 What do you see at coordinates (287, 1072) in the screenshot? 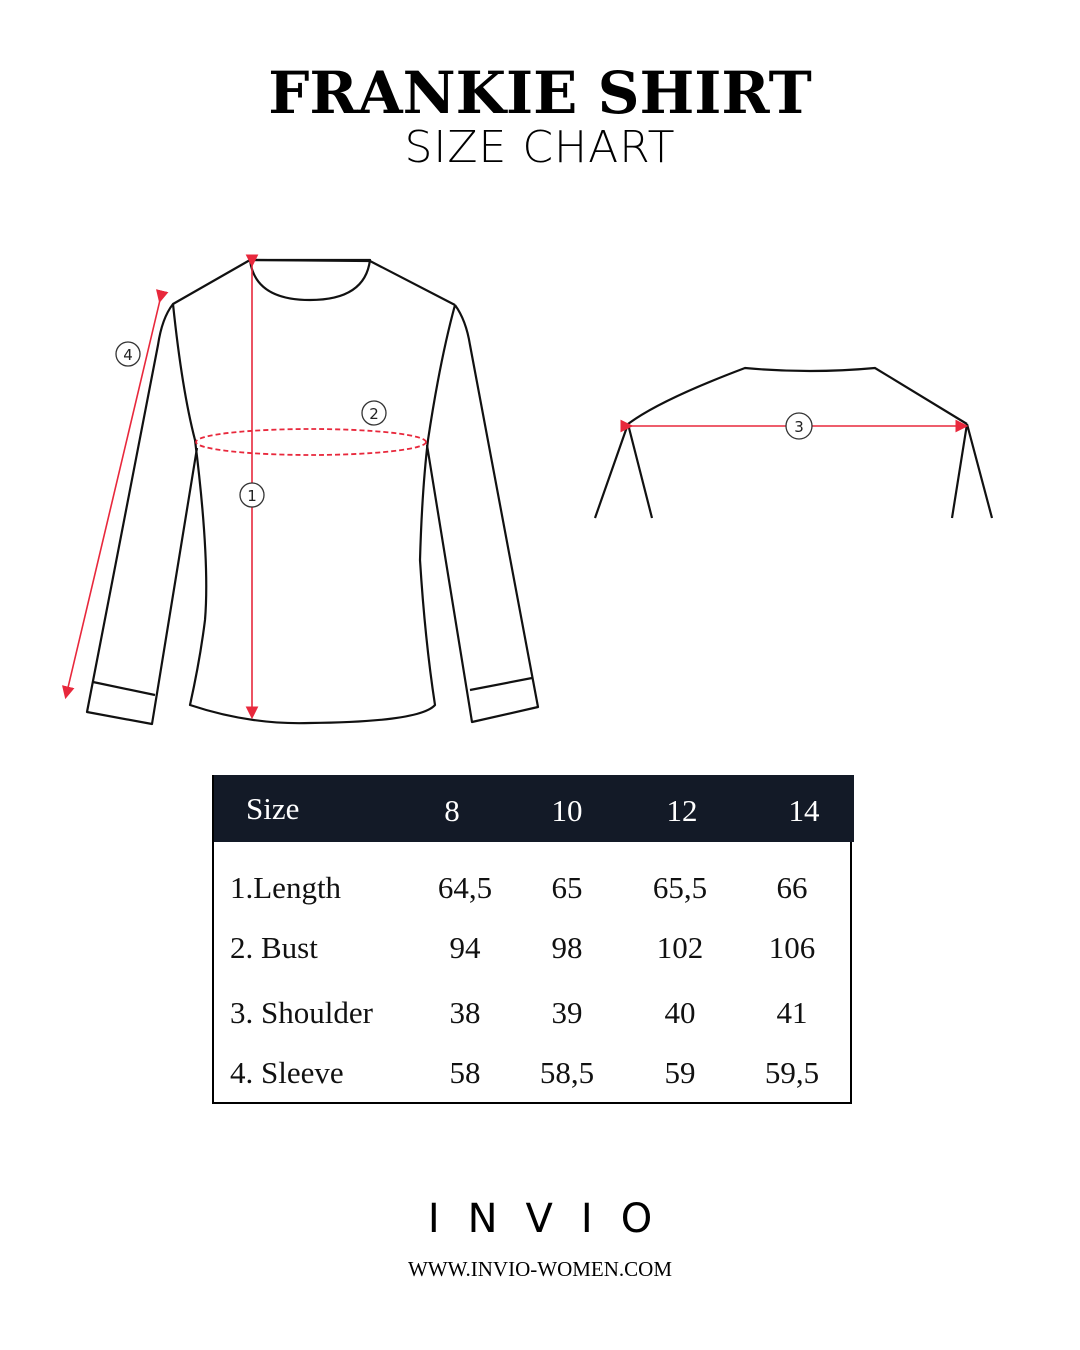
I see `row-label: 4. Sleeve` at bounding box center [287, 1072].